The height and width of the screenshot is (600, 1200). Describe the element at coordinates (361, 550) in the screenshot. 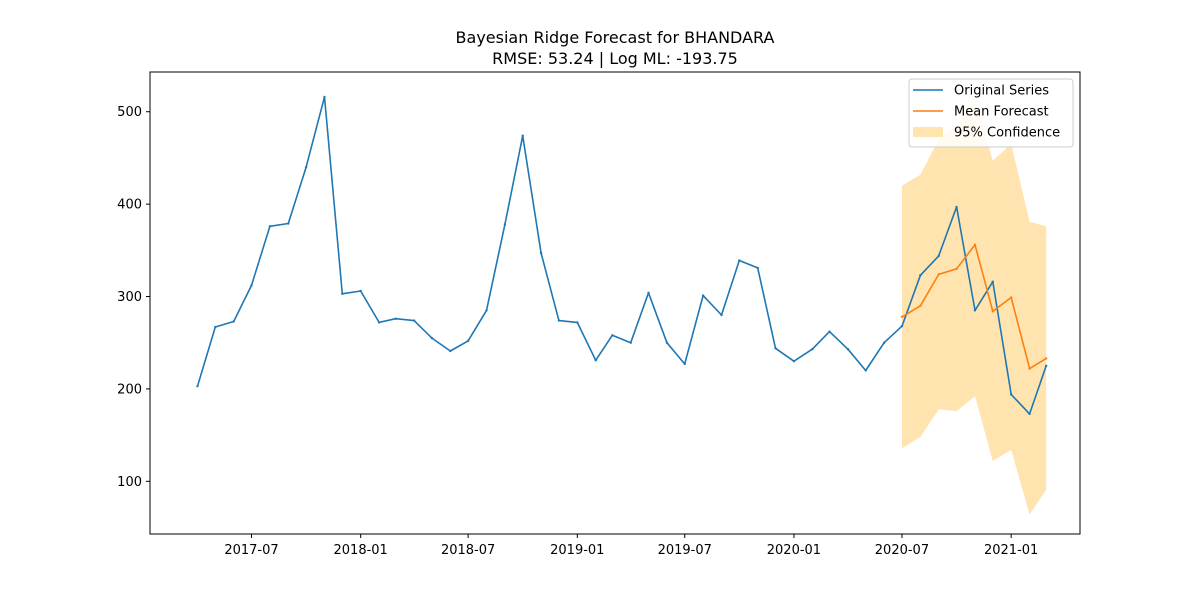

I see `x-tick-label: 2018-01` at that location.